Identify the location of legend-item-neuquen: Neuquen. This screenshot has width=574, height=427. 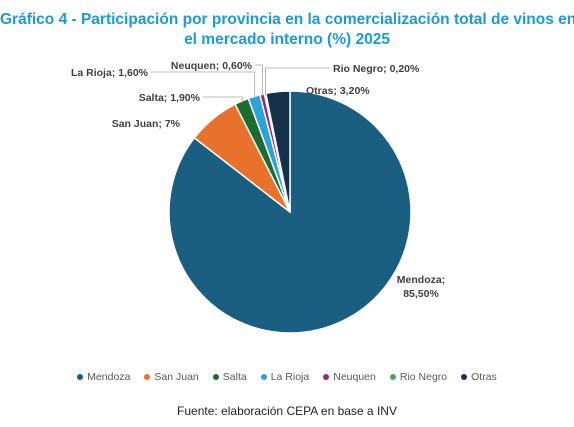
(349, 377).